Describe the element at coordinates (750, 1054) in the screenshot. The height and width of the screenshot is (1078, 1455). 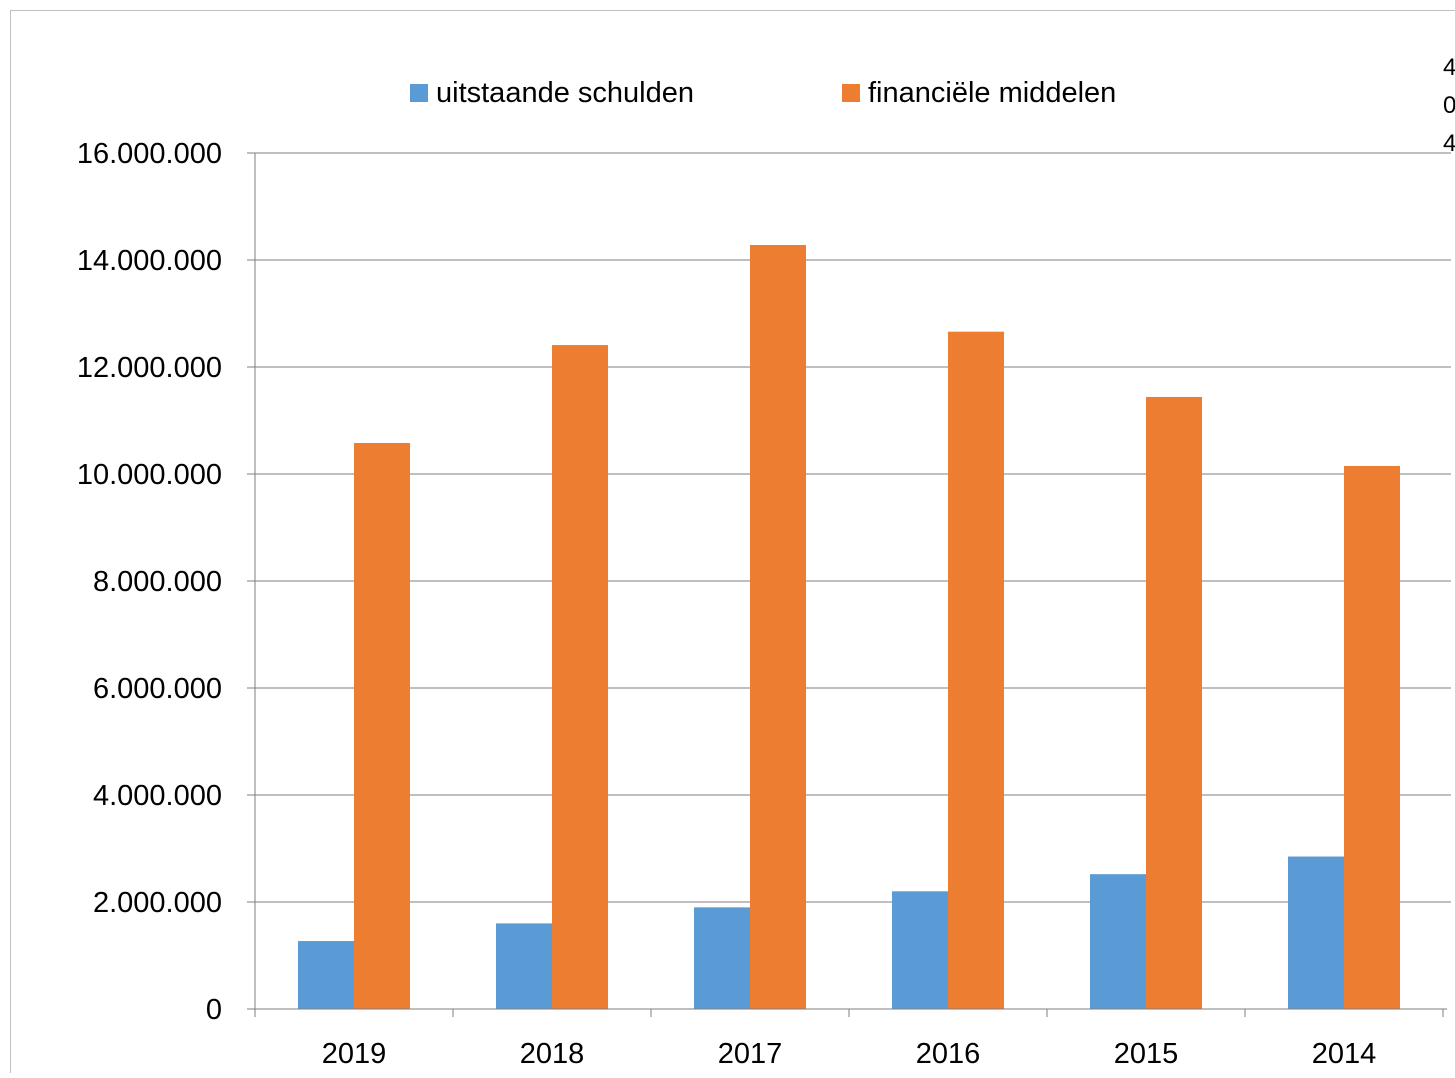
I see `x-tick-label: 2017` at that location.